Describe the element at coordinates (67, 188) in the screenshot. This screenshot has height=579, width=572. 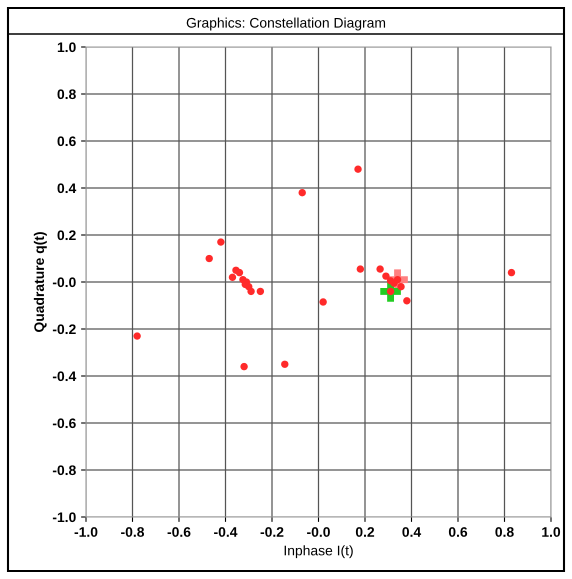
I see `y-tick-label: 0.4` at that location.